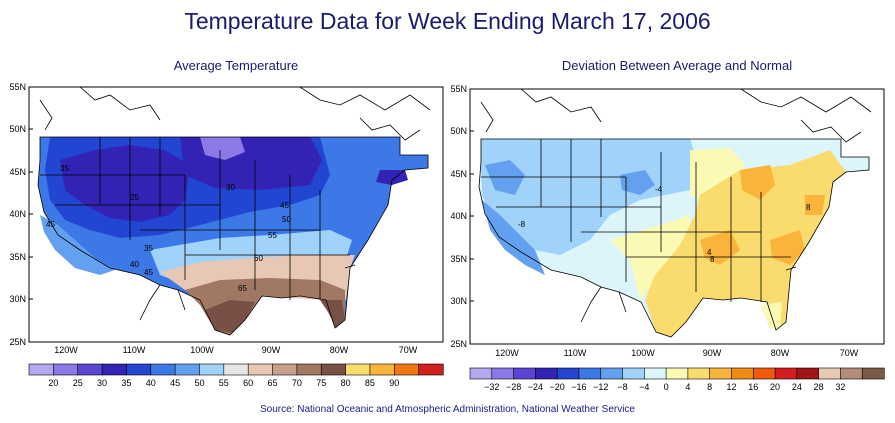 Image resolution: width=895 pixels, height=423 pixels. What do you see at coordinates (513, 387) in the screenshot?
I see `right-legend-label: −28` at bounding box center [513, 387].